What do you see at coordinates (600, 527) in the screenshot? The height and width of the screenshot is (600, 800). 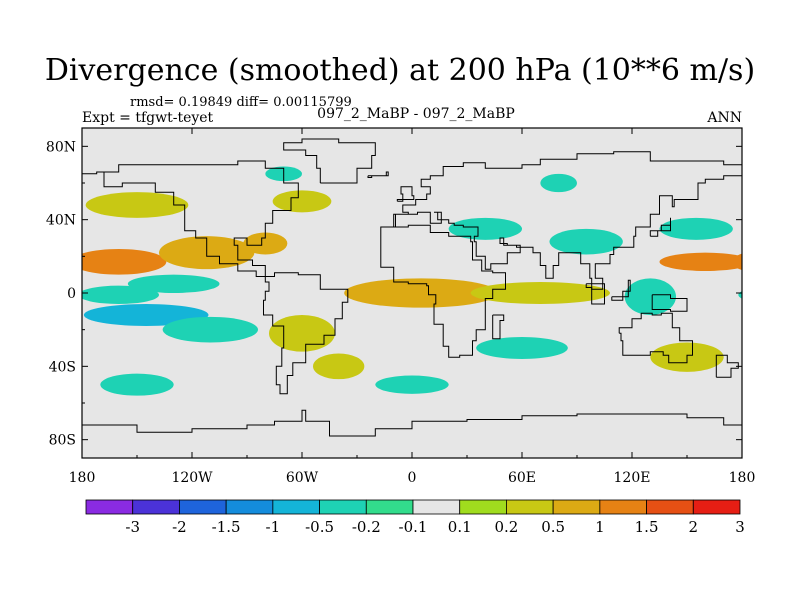 I see `colorbar-label: 1` at bounding box center [600, 527].